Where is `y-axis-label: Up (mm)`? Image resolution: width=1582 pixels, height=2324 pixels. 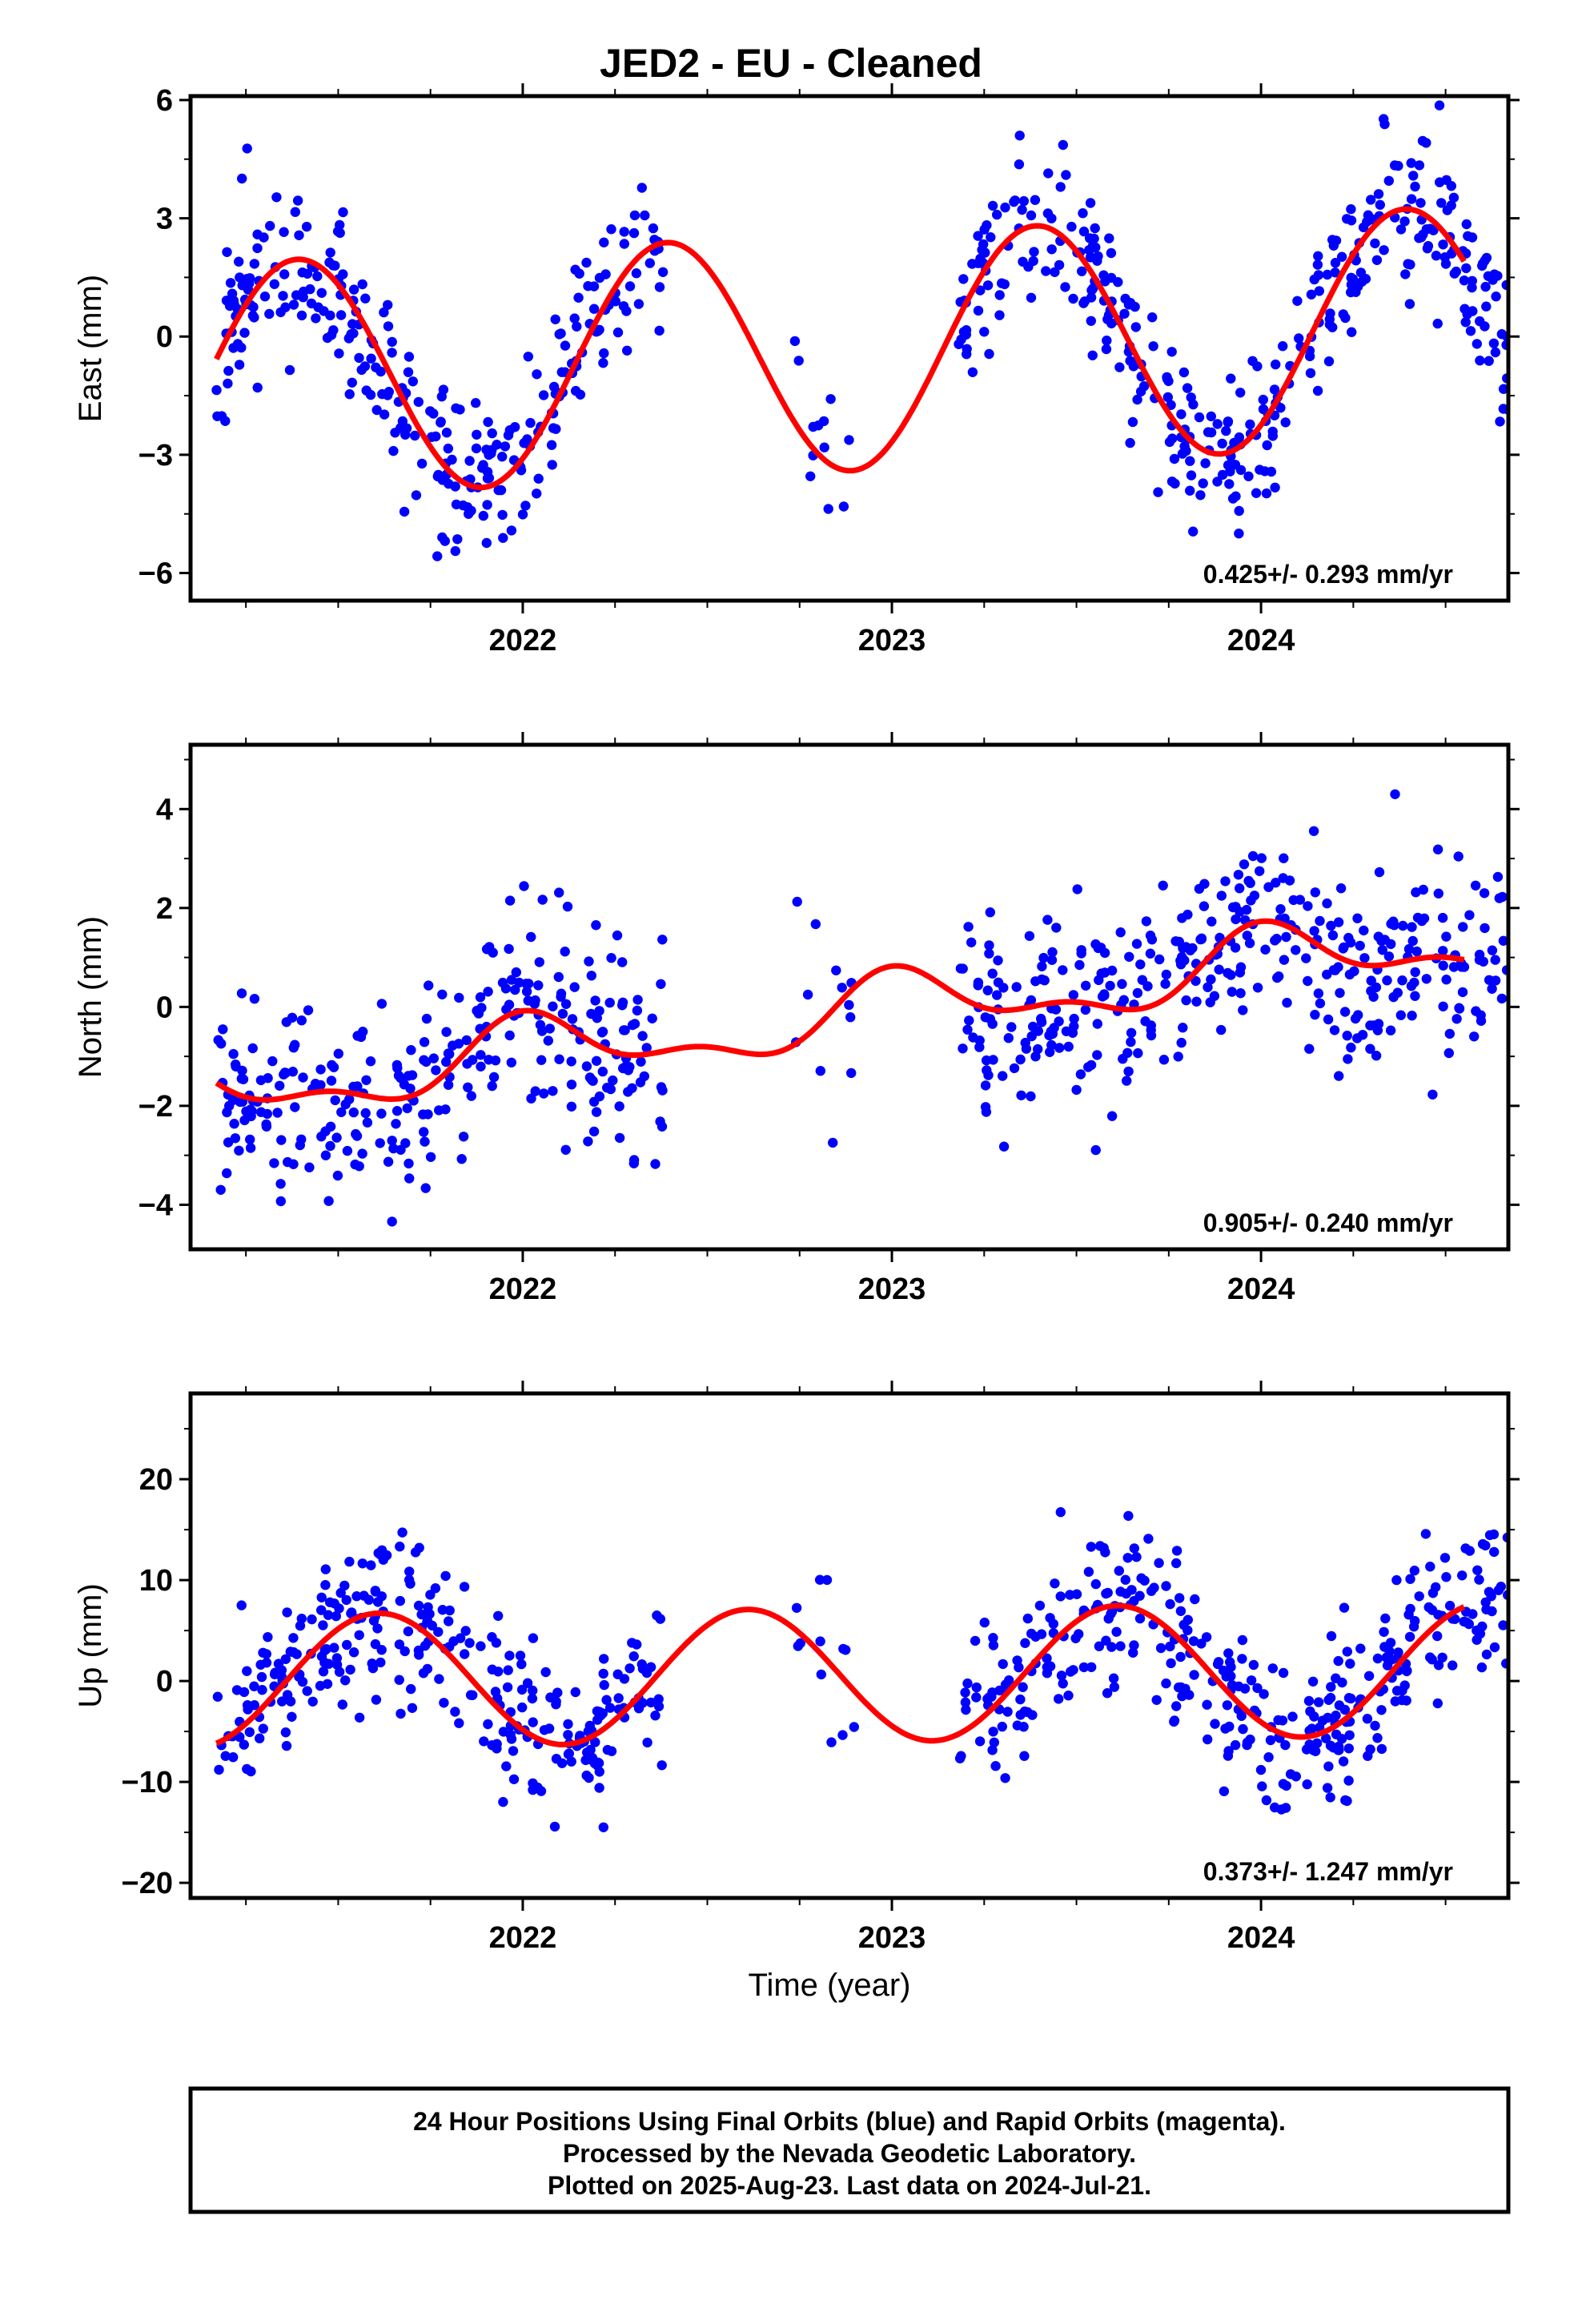 y-axis-label: Up (mm) is located at coordinates (91, 1645).